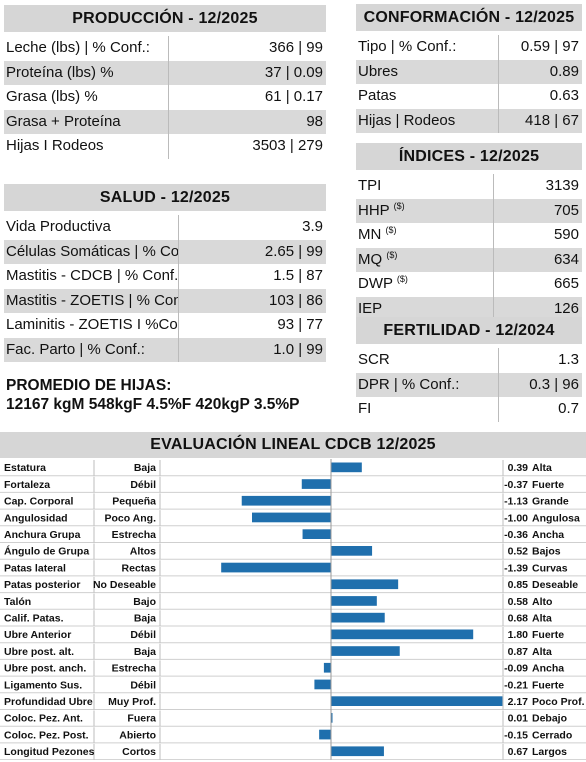  Describe the element at coordinates (549, 46) in the screenshot. I see `conformacion-row-value: 0.59 | 97` at that location.